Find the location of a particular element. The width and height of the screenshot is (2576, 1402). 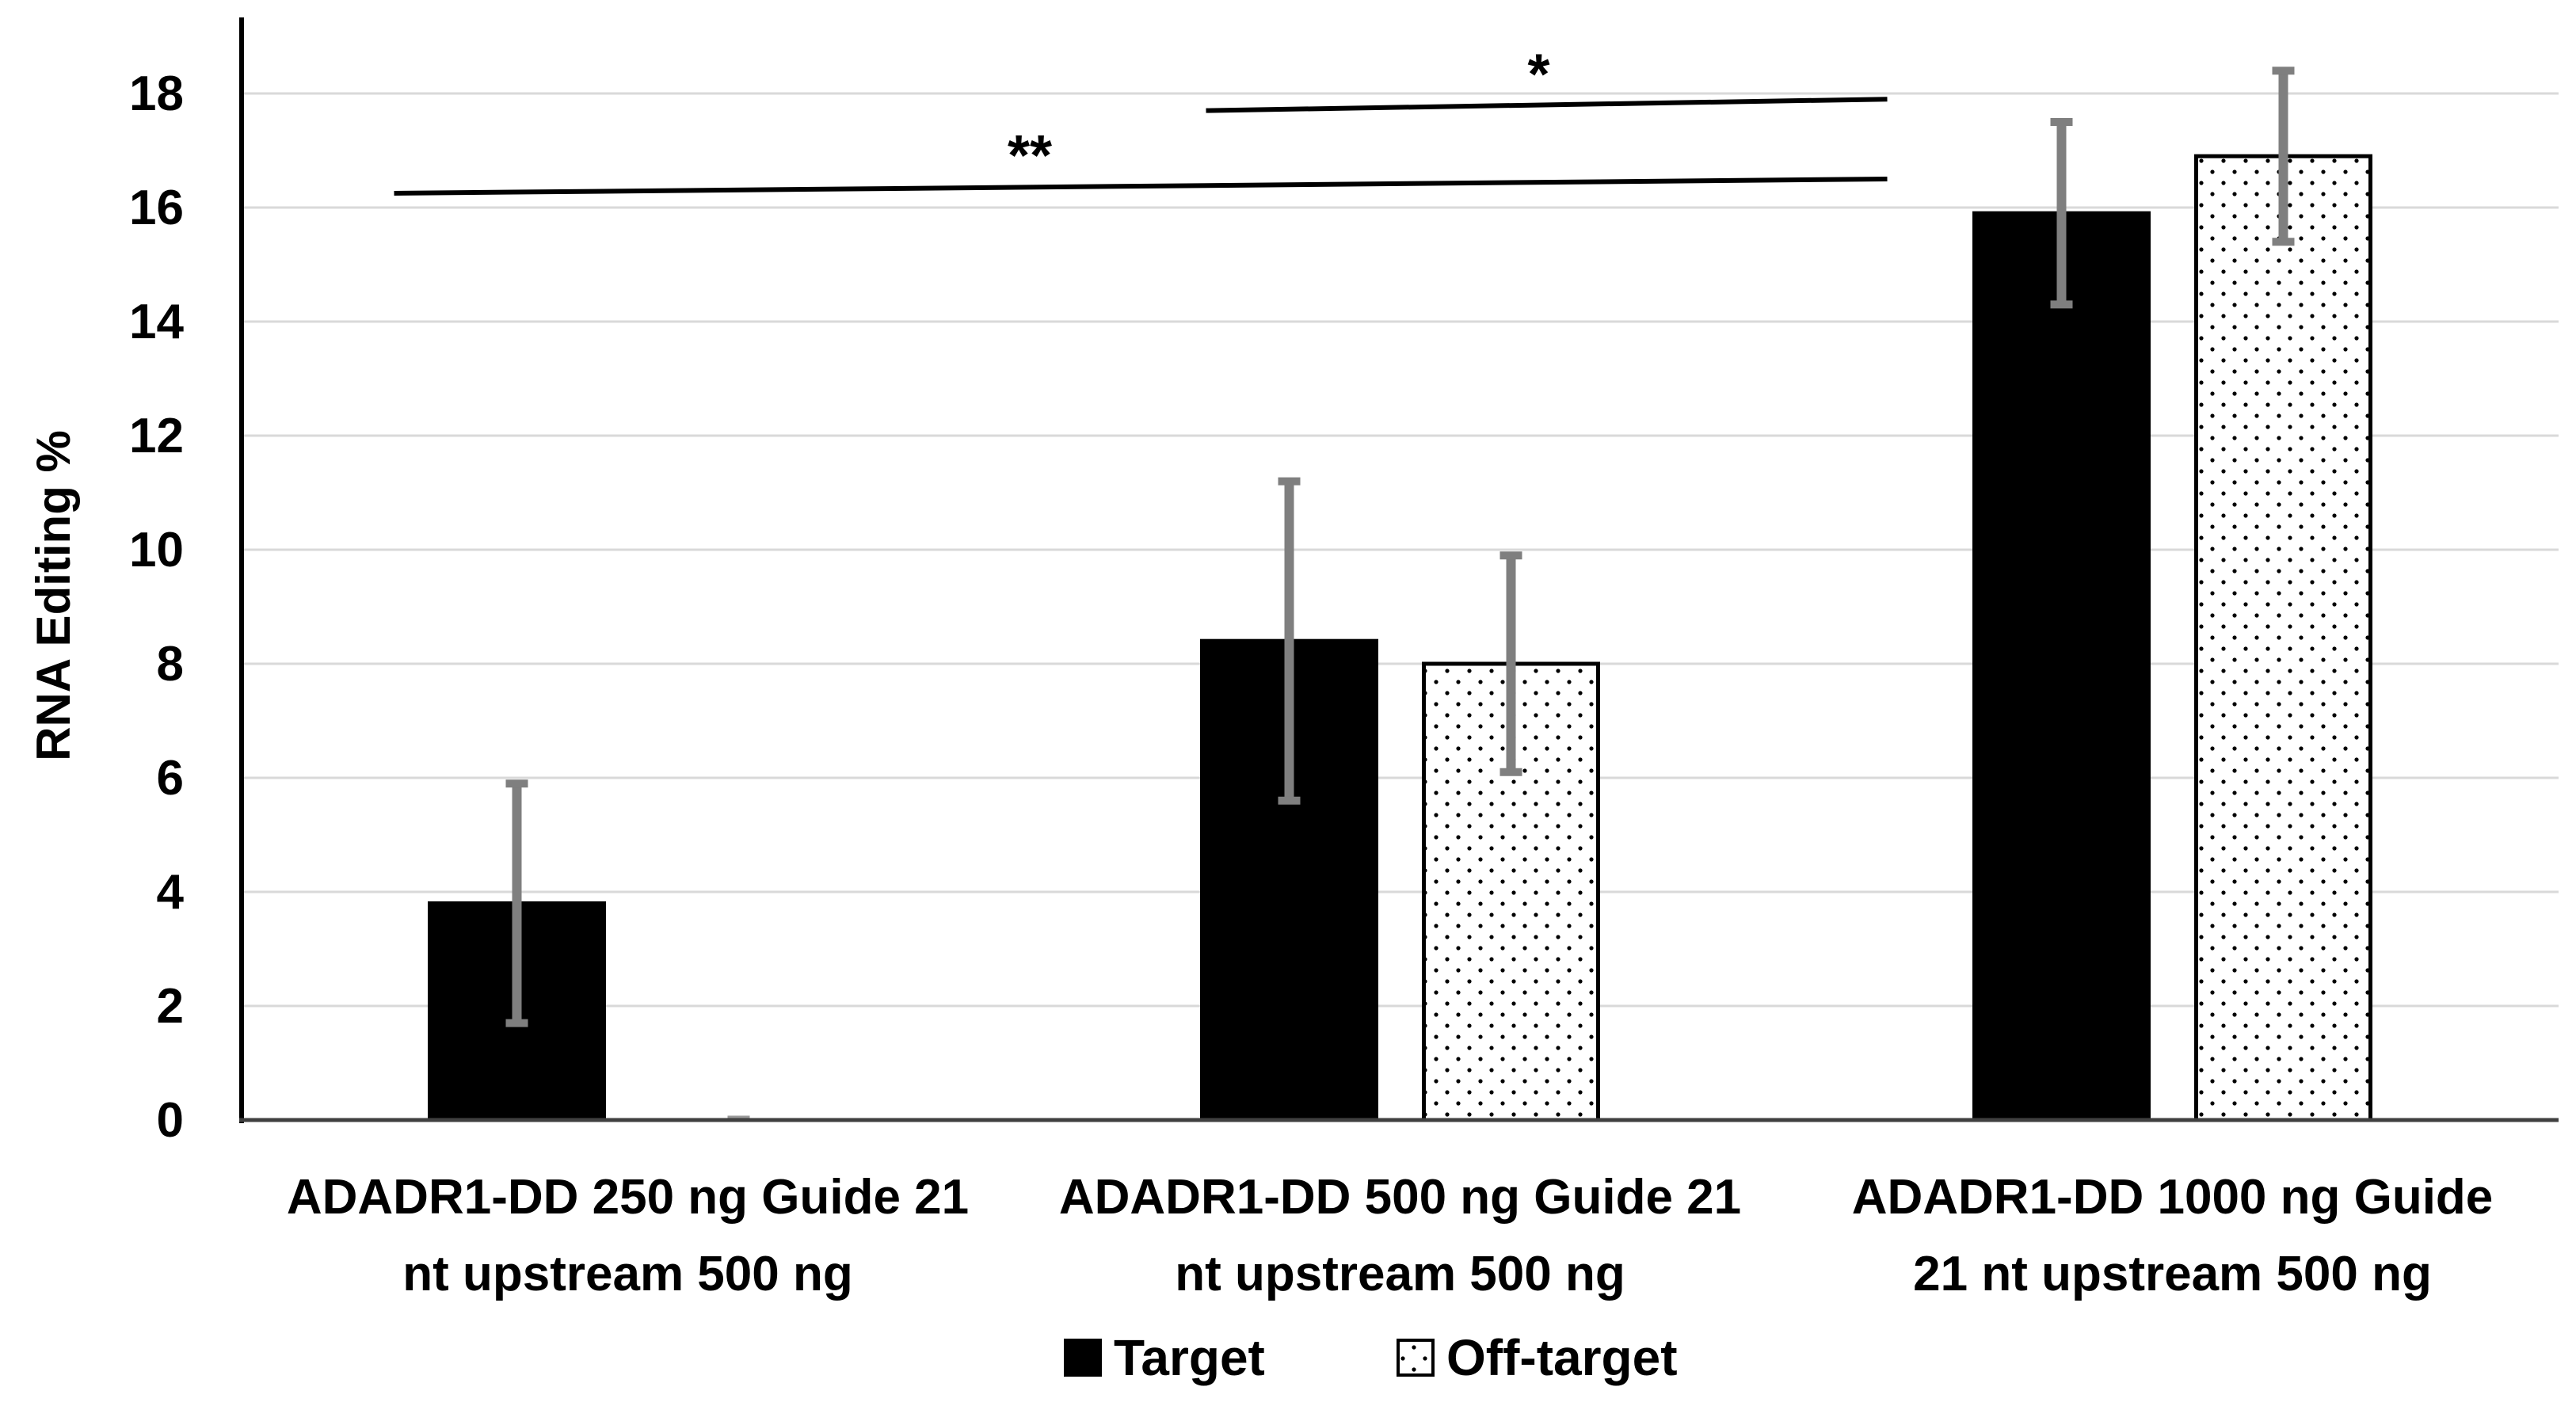

y-tick-label-14: 14 is located at coordinates (156, 322).